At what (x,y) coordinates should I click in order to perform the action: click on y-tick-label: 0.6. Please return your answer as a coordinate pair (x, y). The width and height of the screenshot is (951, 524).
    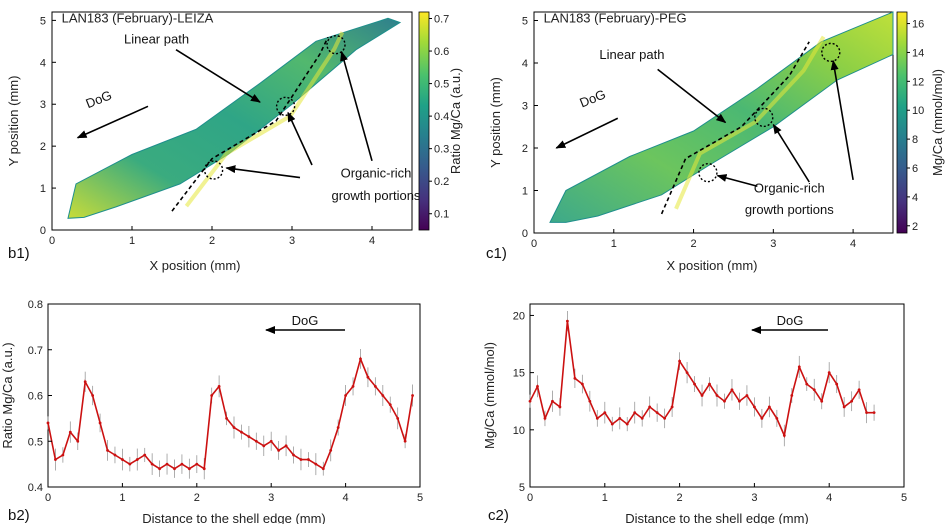
    Looking at the image, I should click on (35, 397).